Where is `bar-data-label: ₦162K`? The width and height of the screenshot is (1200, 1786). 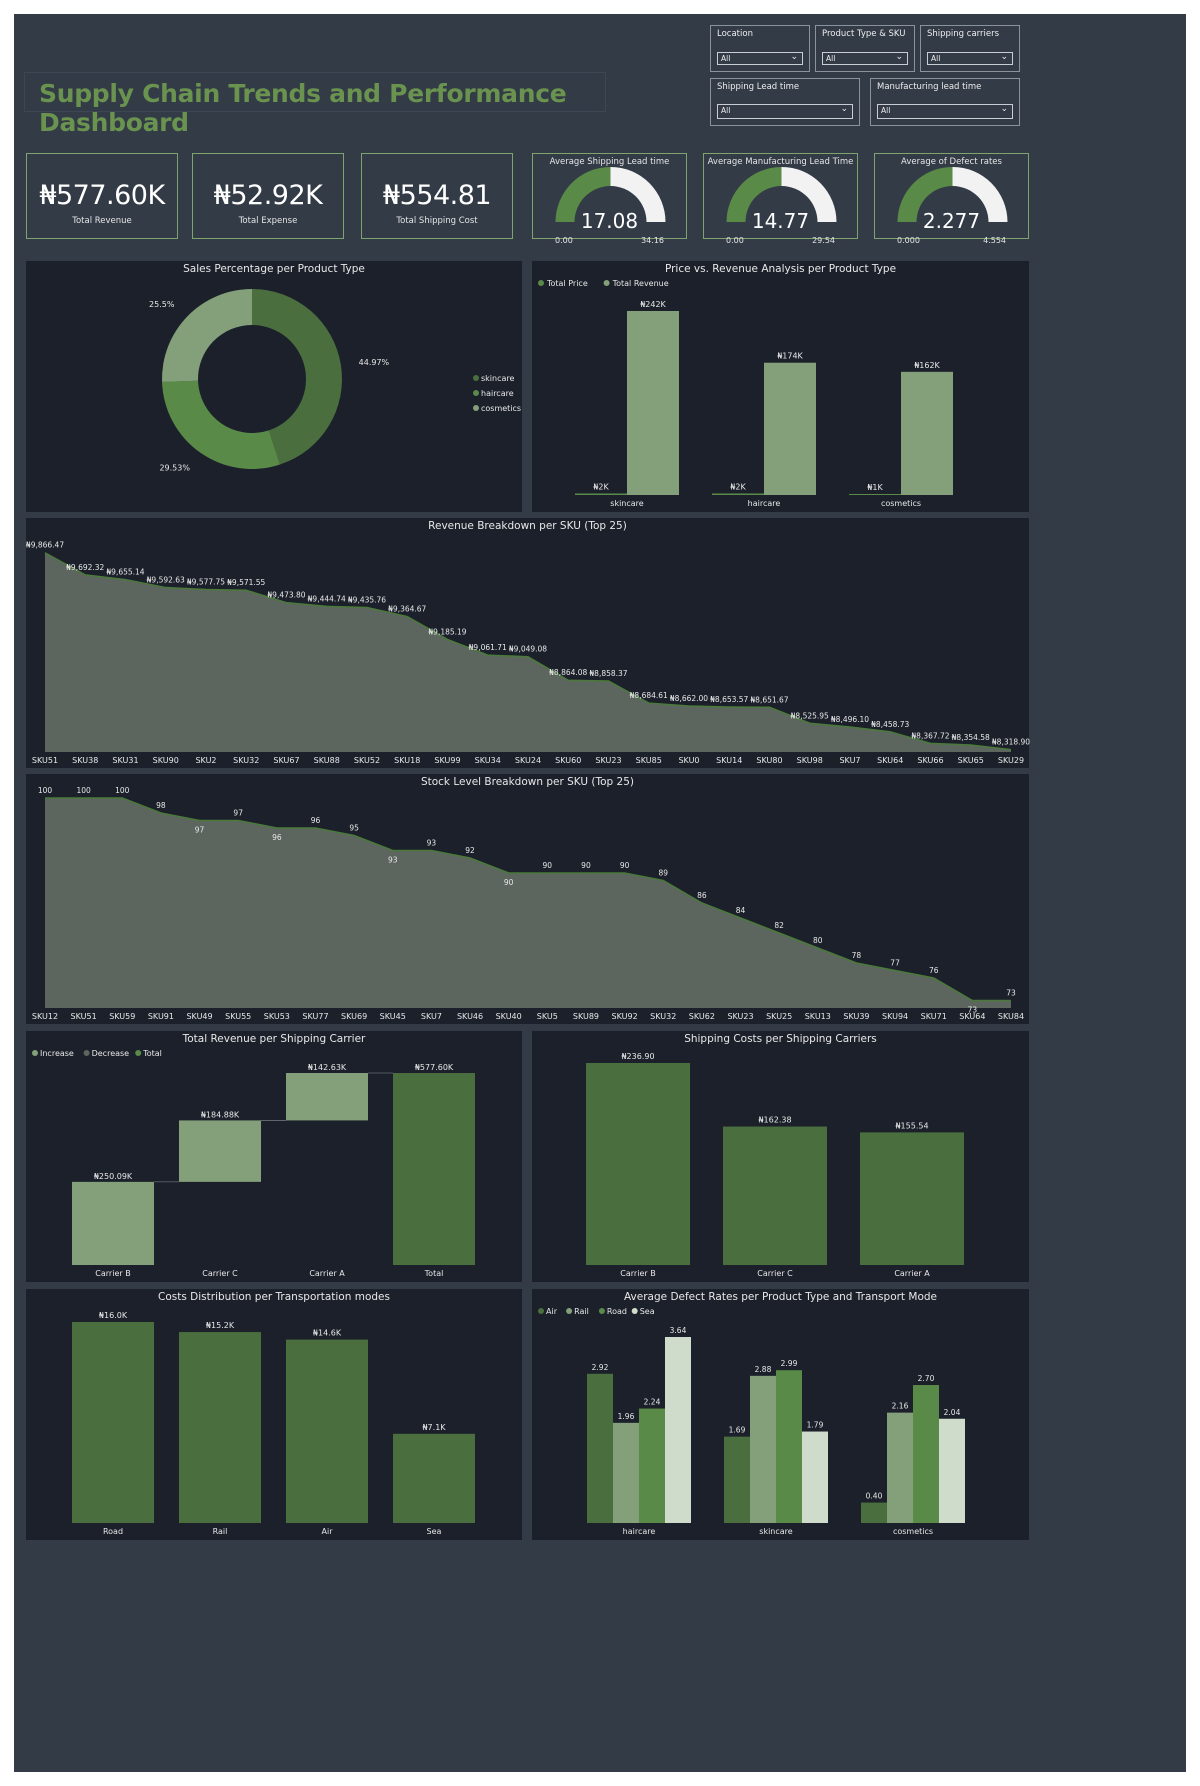 bar-data-label: ₦162K is located at coordinates (927, 365).